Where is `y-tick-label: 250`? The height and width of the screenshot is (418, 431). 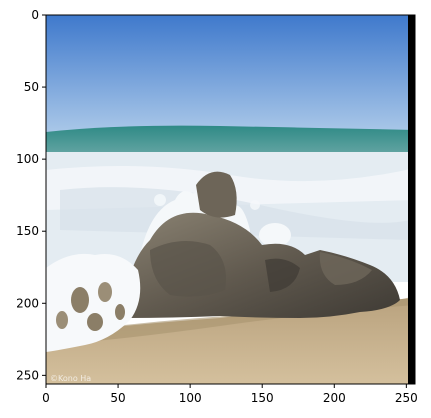
y-tick-label: 250 is located at coordinates (27, 375).